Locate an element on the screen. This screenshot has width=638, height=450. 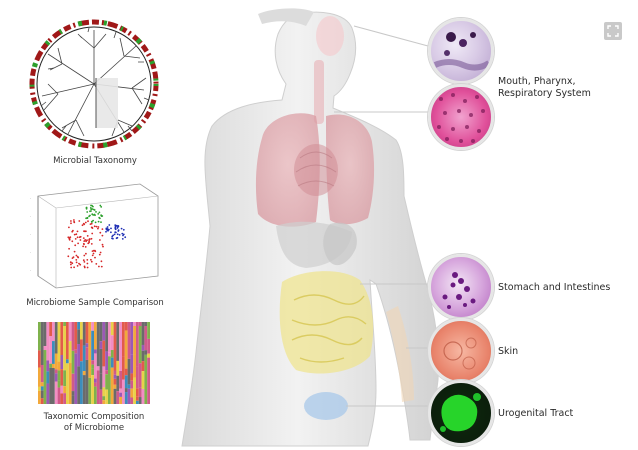
site-label-urogenital: Urogenital Tract is located at coordinates (536, 413).